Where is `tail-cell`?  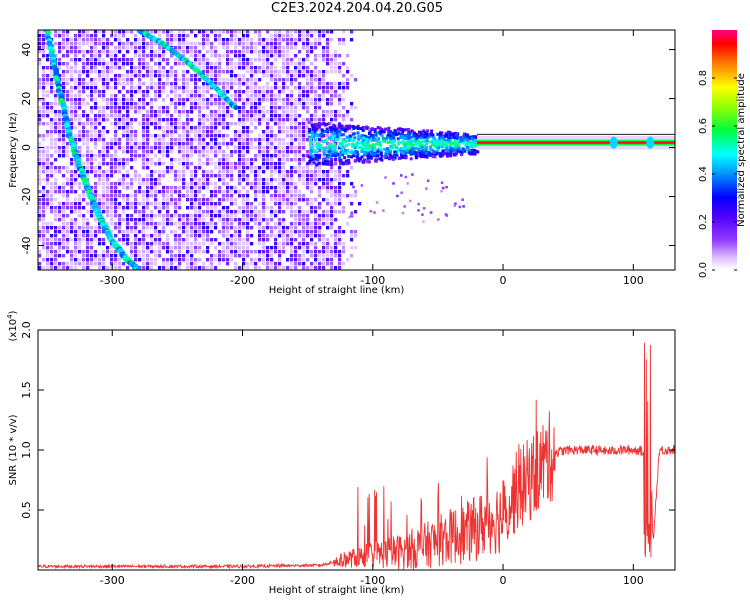
tail-cell is located at coordinates (351, 215).